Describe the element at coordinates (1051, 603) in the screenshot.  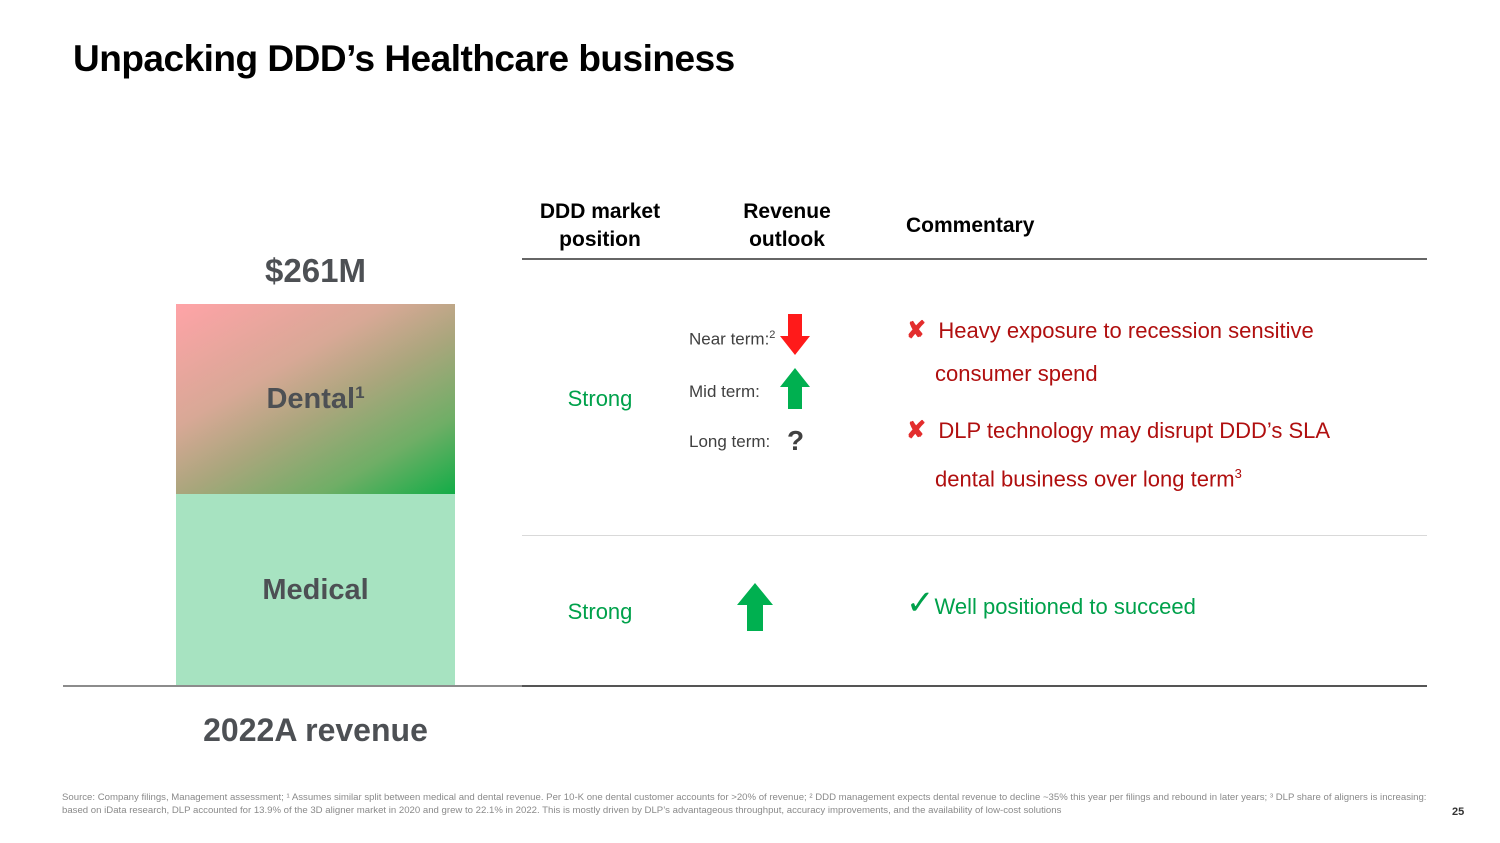
I see `comment-well-positioned: ✓Well positioned to succeed` at that location.